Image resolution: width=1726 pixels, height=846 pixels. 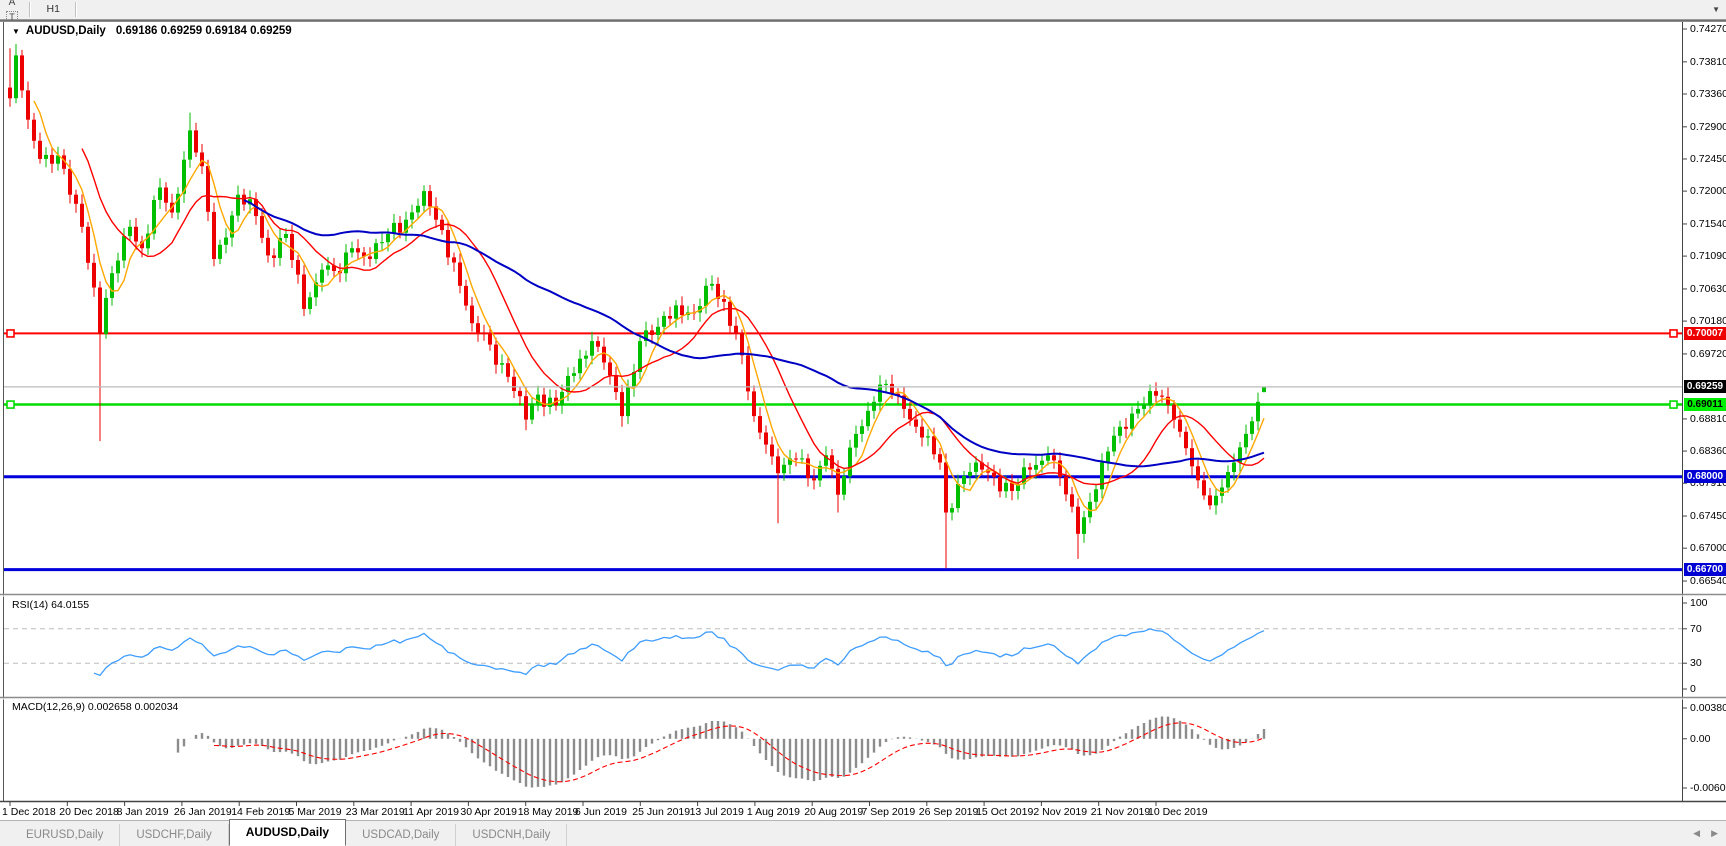 I want to click on price-axis-label: 0.68360, so click(x=1708, y=451).